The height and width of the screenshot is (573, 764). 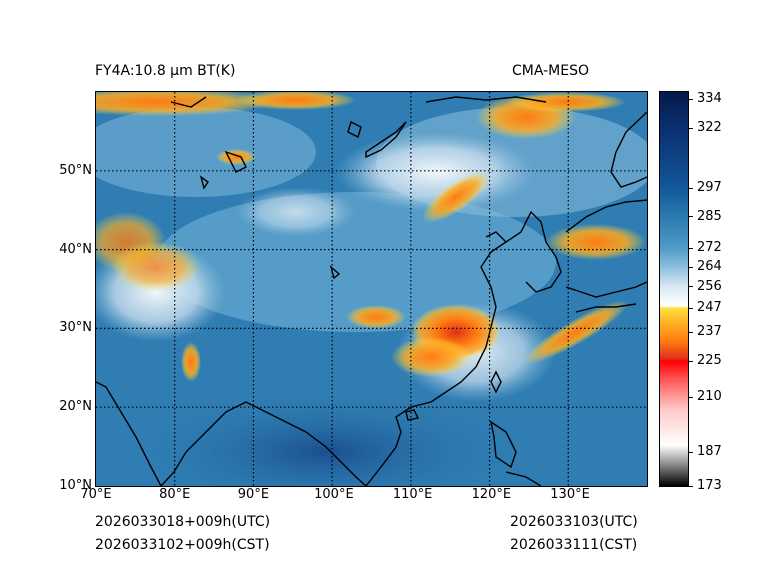 I want to click on colorbar-tick-label: 237, so click(x=709, y=332).